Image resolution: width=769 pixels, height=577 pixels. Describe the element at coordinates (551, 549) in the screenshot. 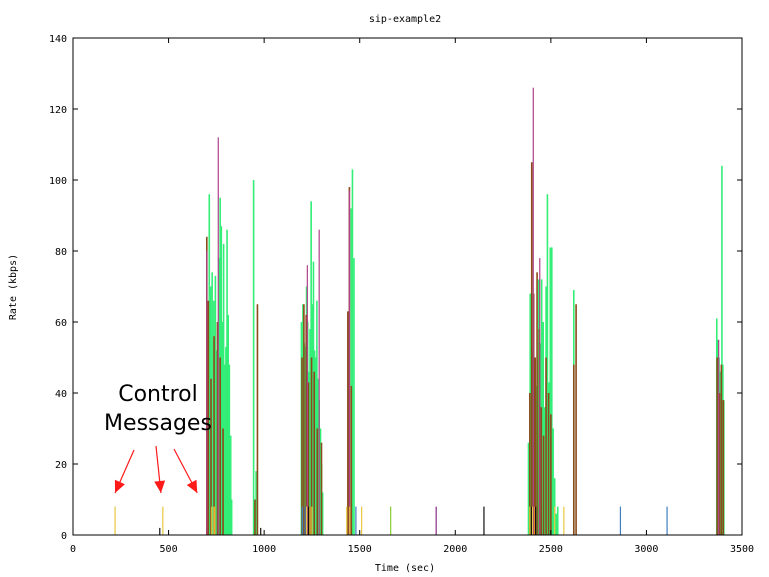

I see `x-tick-label: 2500` at that location.